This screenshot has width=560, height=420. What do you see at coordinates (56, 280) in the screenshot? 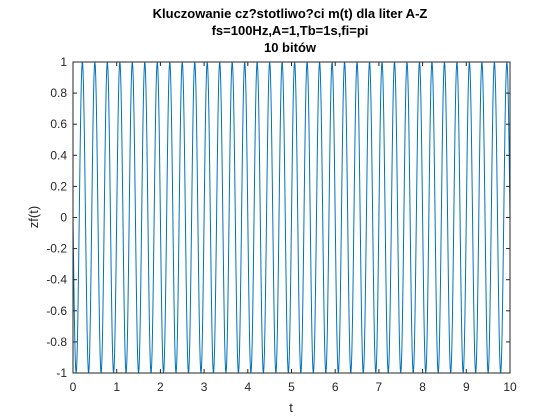
I see `y-tick-label-3: -0.4` at bounding box center [56, 280].